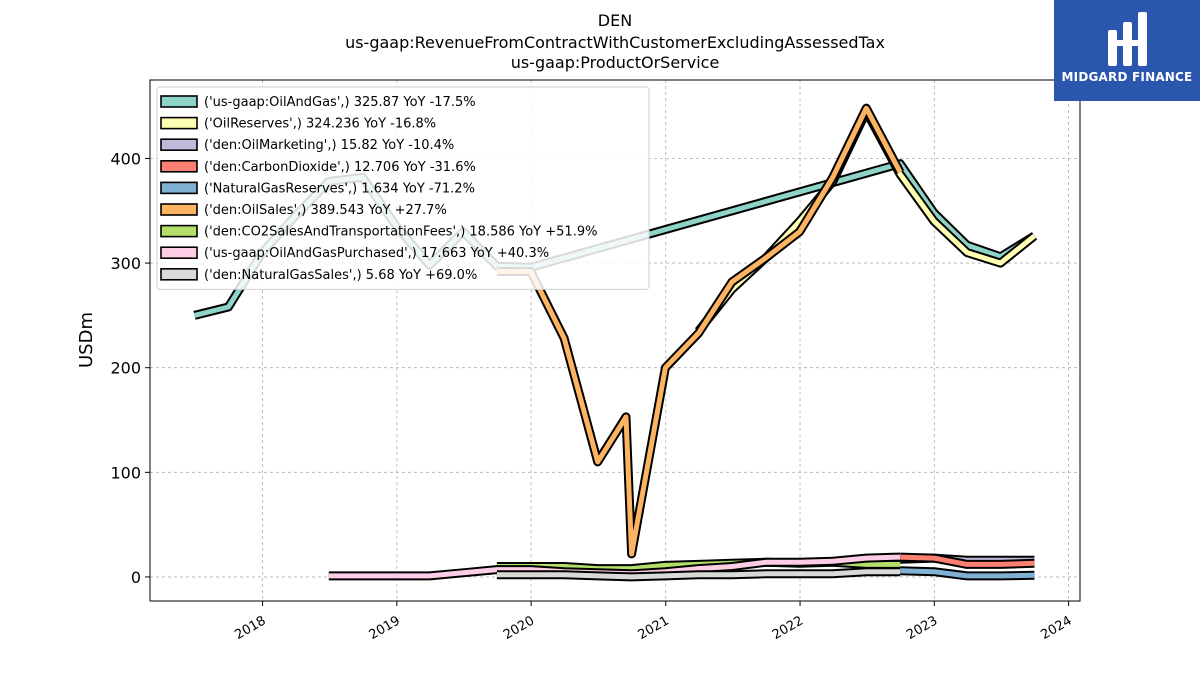  I want to click on logo-text: MIDGARD FINANCE, so click(1127, 77).